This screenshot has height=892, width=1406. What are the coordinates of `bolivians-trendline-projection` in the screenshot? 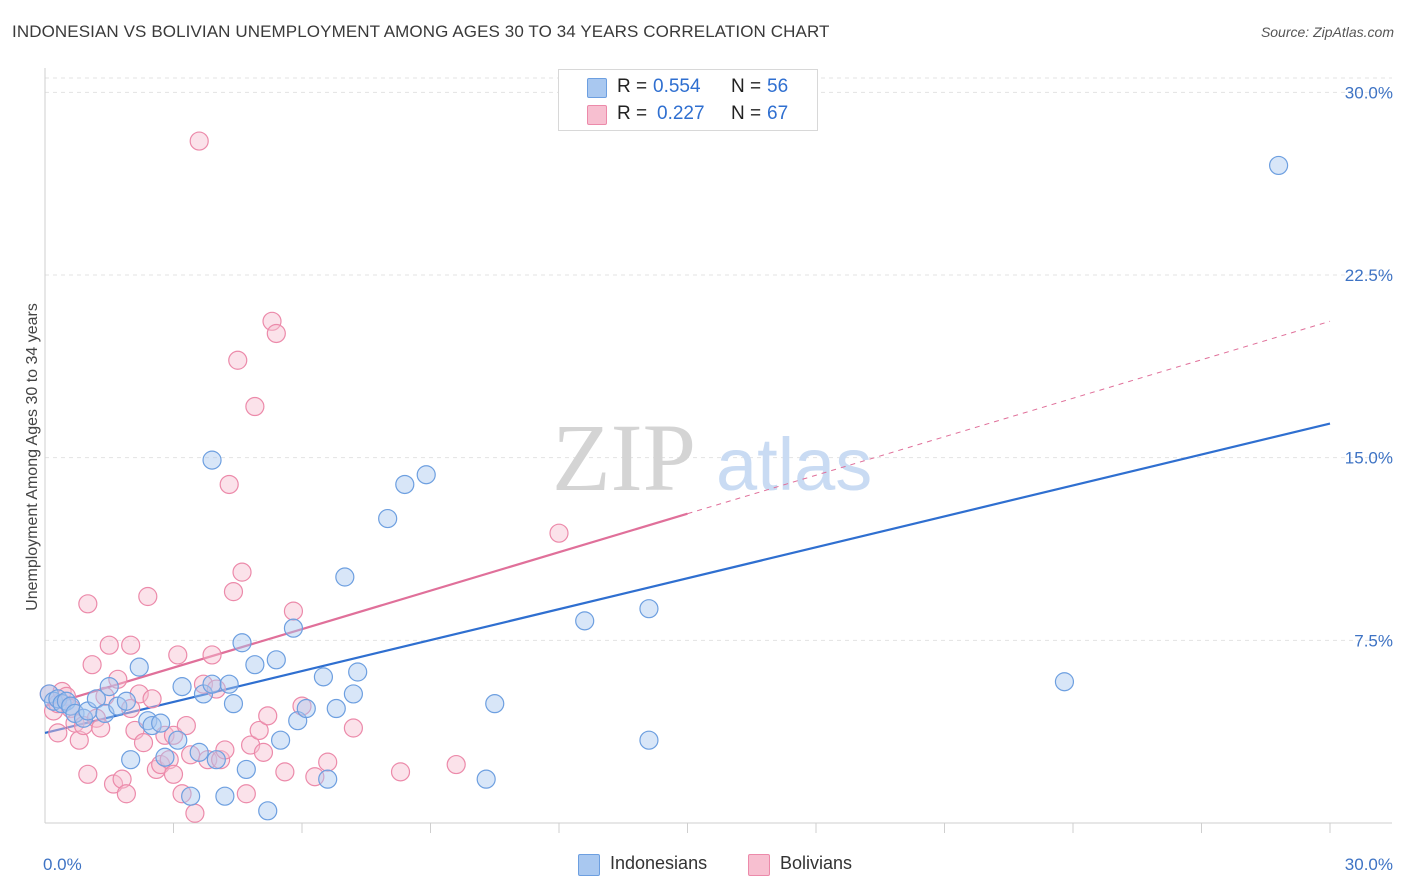 It's located at (1009, 417).